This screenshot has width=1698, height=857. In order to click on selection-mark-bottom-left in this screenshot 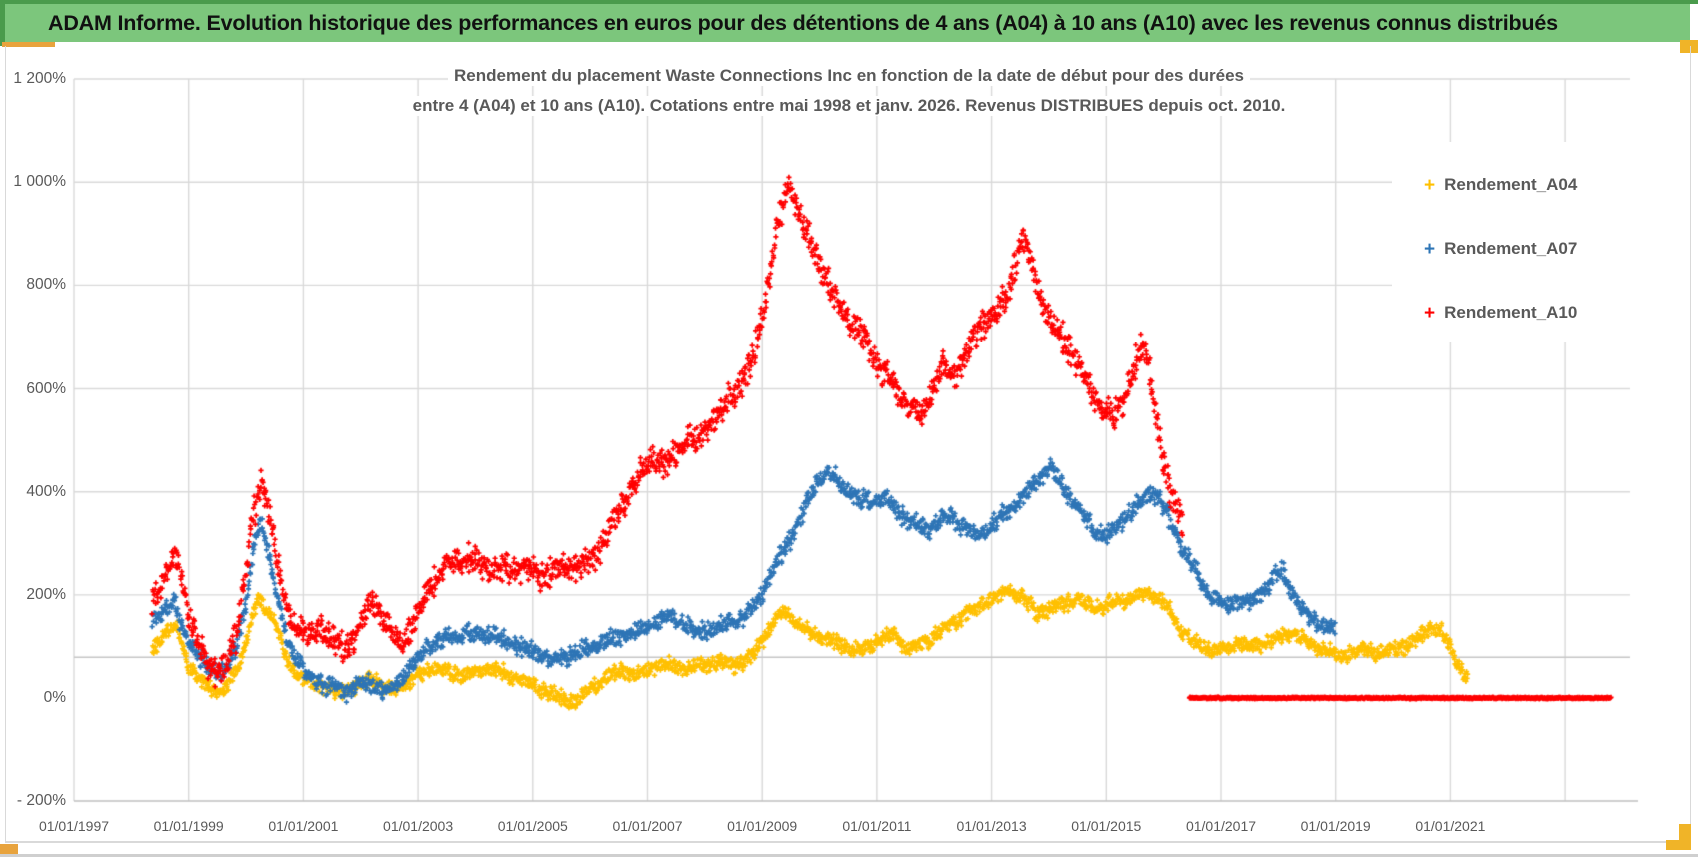, I will do `click(9, 849)`.